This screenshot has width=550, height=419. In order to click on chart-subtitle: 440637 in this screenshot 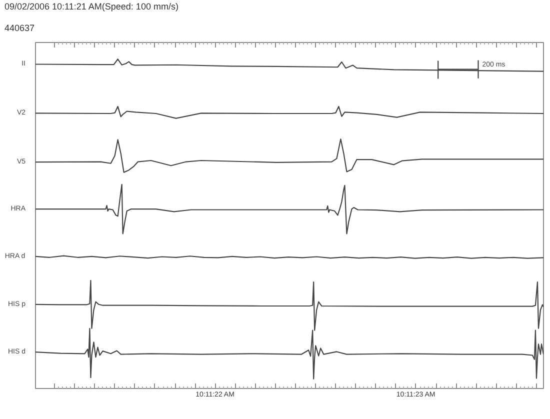, I will do `click(19, 28)`.